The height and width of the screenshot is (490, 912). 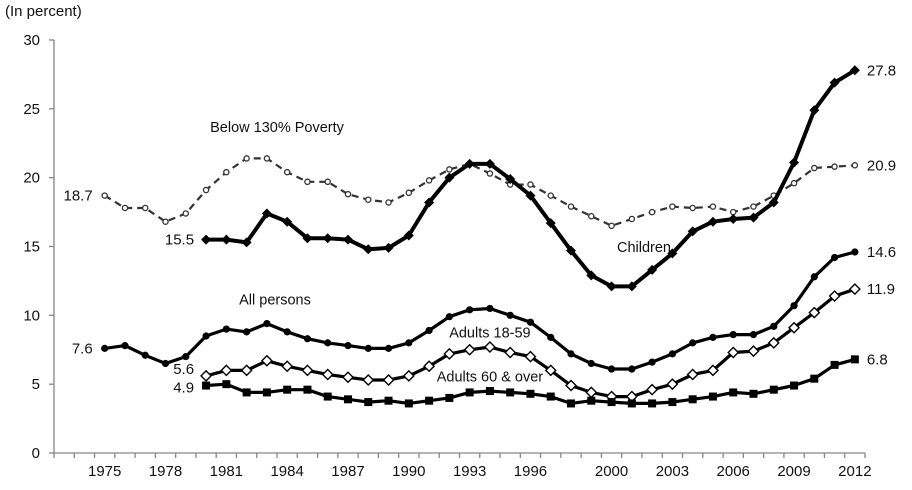 What do you see at coordinates (881, 165) in the screenshot?
I see `end-value-label: 20.9` at bounding box center [881, 165].